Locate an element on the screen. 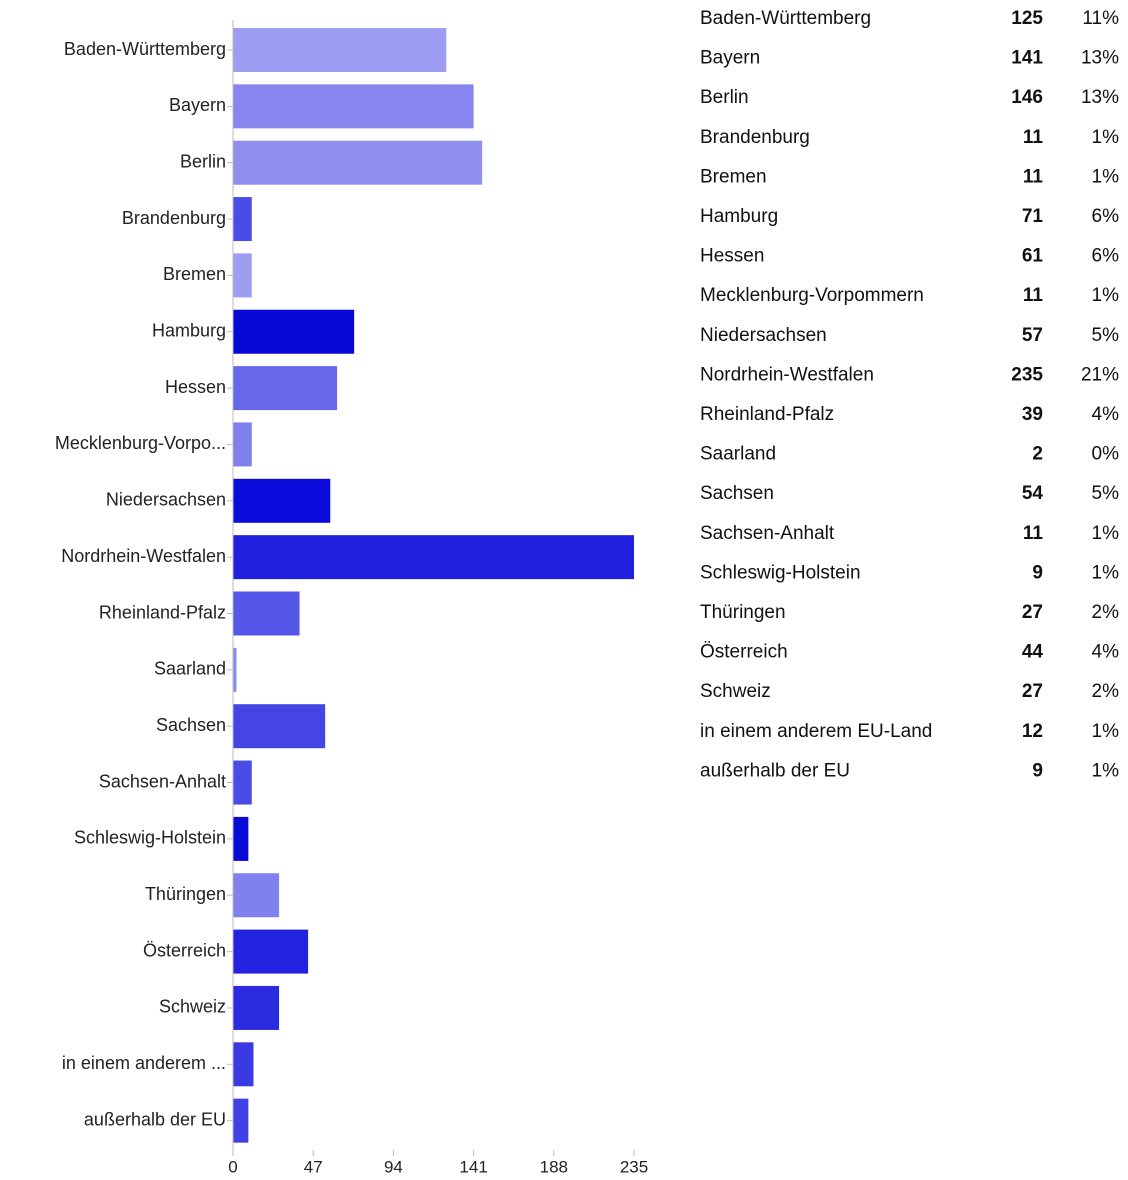  category-label: Brandenburg is located at coordinates (174, 218).